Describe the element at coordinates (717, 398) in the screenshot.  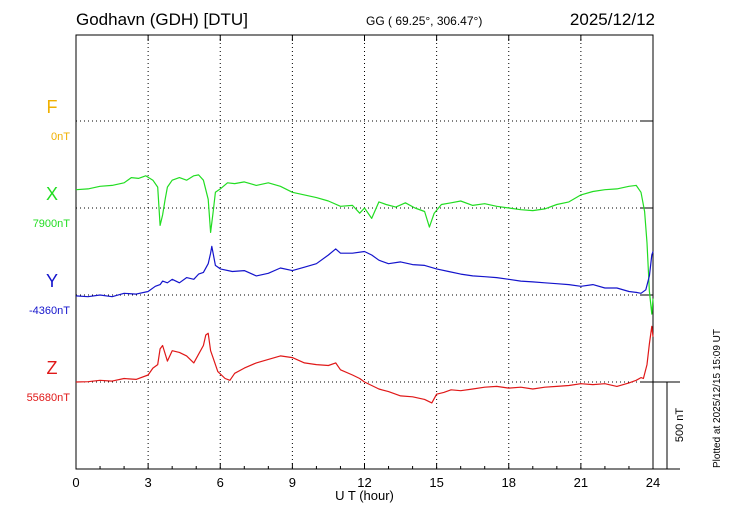
I see `plotted-timestamp: Plotted at 2025/12/15 15:09 UT` at that location.